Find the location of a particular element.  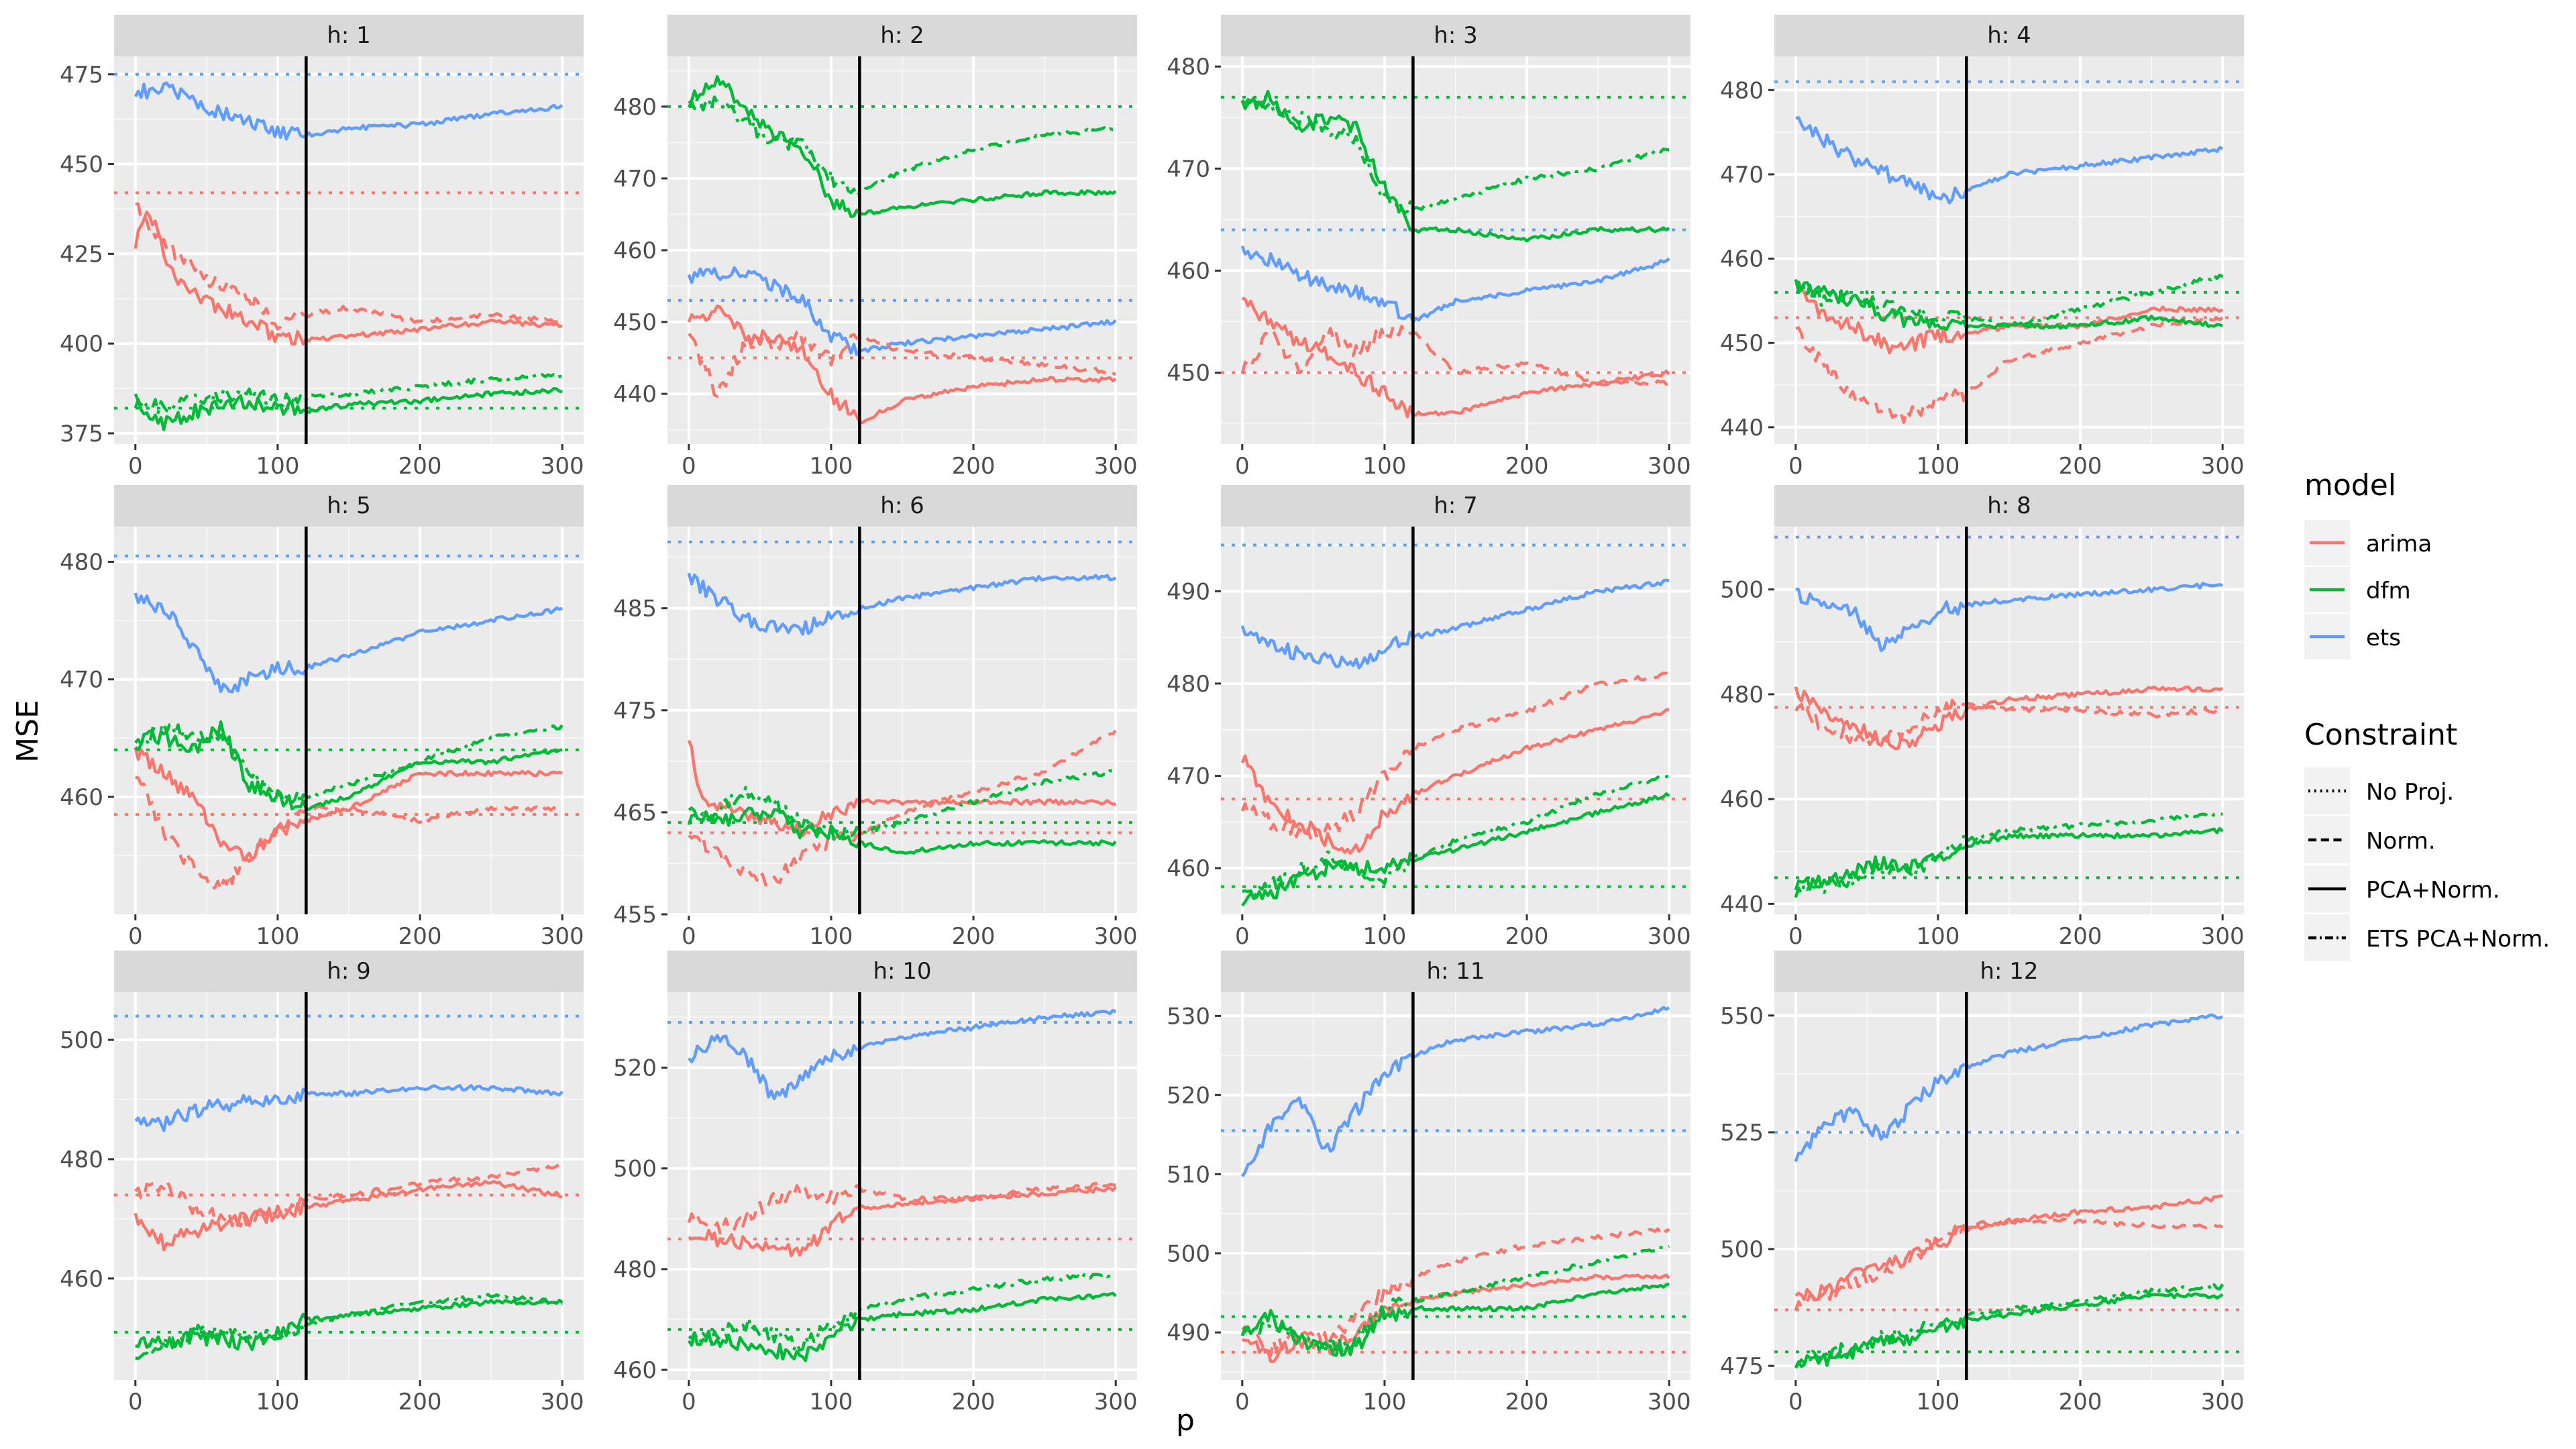

facet-strip-label: h: 3 is located at coordinates (1455, 35).